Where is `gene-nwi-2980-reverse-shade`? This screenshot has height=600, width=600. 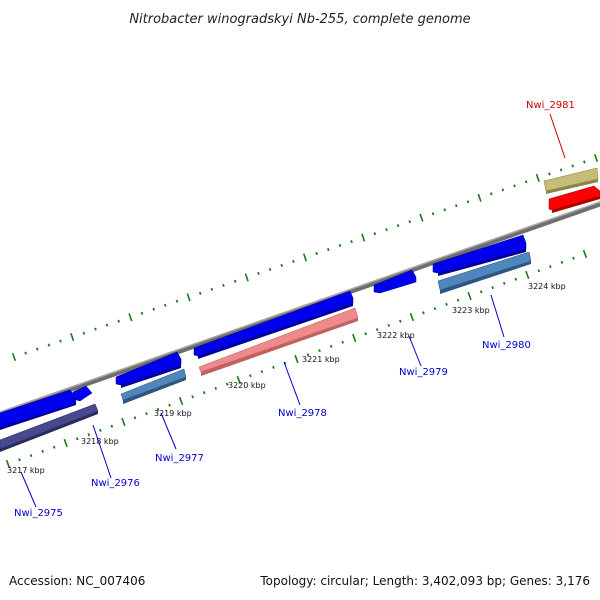 gene-nwi-2980-reverse-shade is located at coordinates (485, 277).